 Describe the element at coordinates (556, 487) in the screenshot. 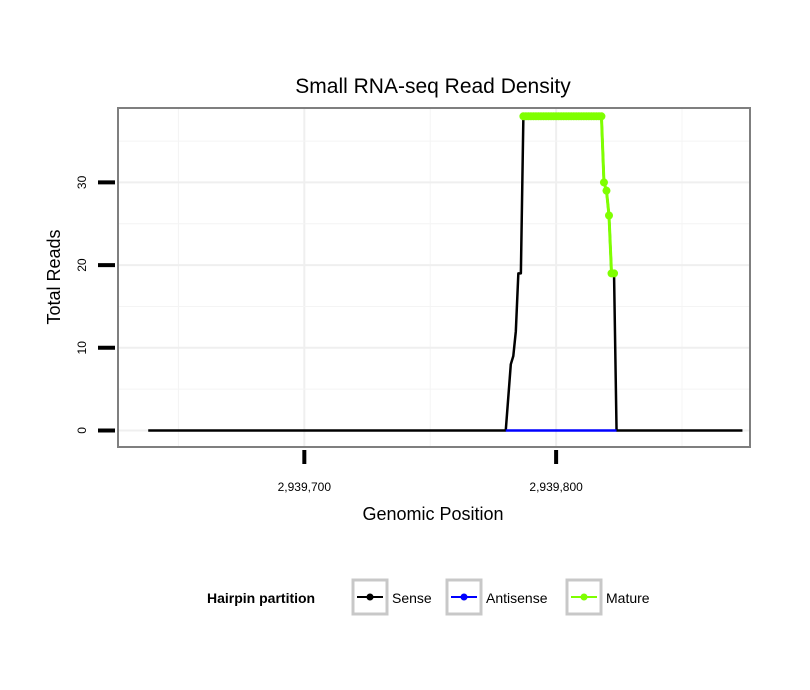

I see `x-tick-label: 2,939,800` at that location.